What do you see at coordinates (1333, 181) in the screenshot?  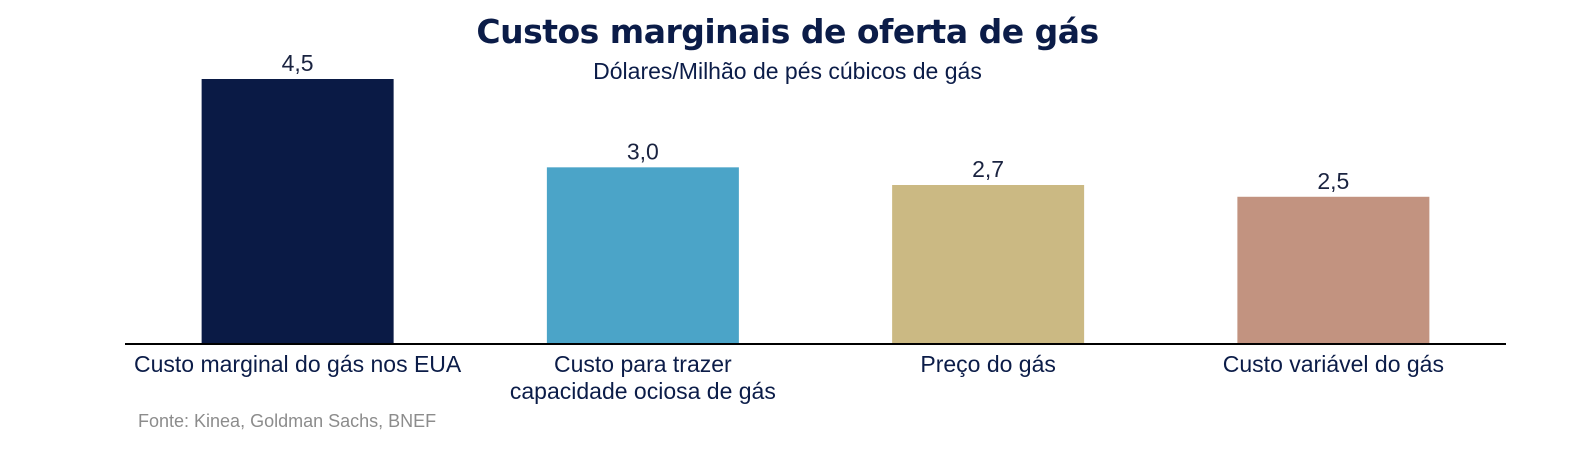 I see `value-label-4: 2,5` at bounding box center [1333, 181].